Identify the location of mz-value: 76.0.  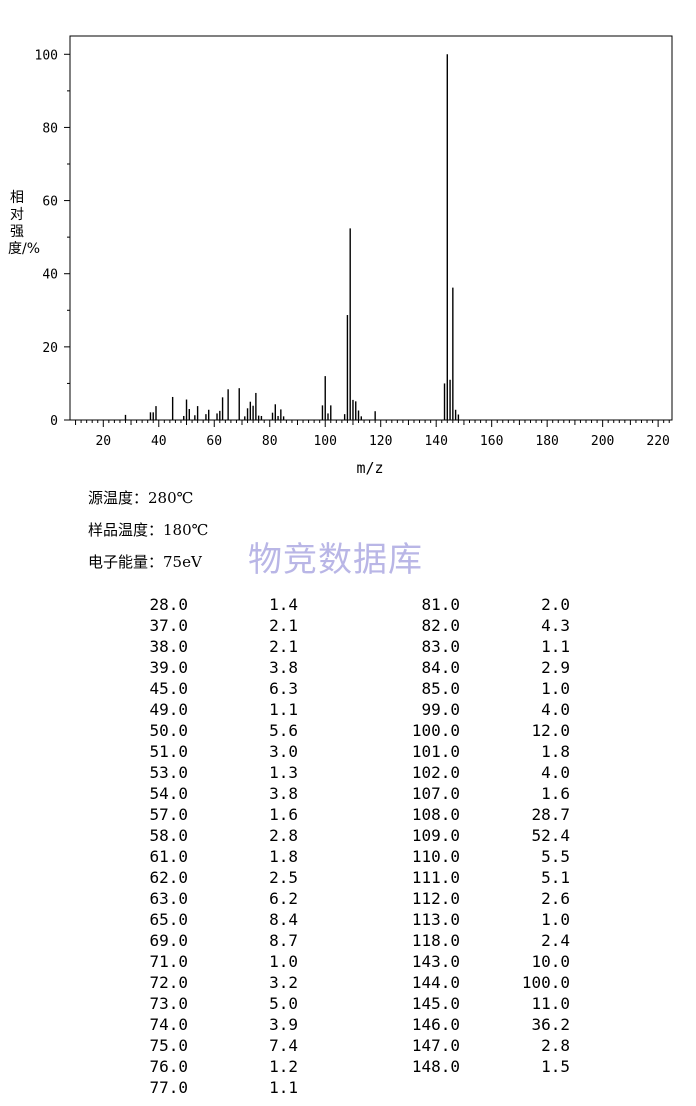
(168, 1066).